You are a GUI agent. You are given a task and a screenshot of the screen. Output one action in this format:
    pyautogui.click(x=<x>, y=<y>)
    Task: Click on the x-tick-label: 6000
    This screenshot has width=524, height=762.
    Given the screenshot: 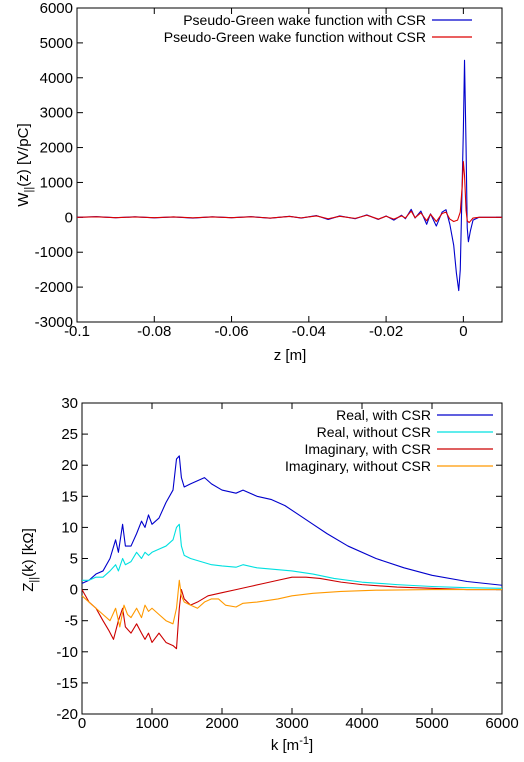 What is the action you would take?
    pyautogui.click(x=501, y=723)
    